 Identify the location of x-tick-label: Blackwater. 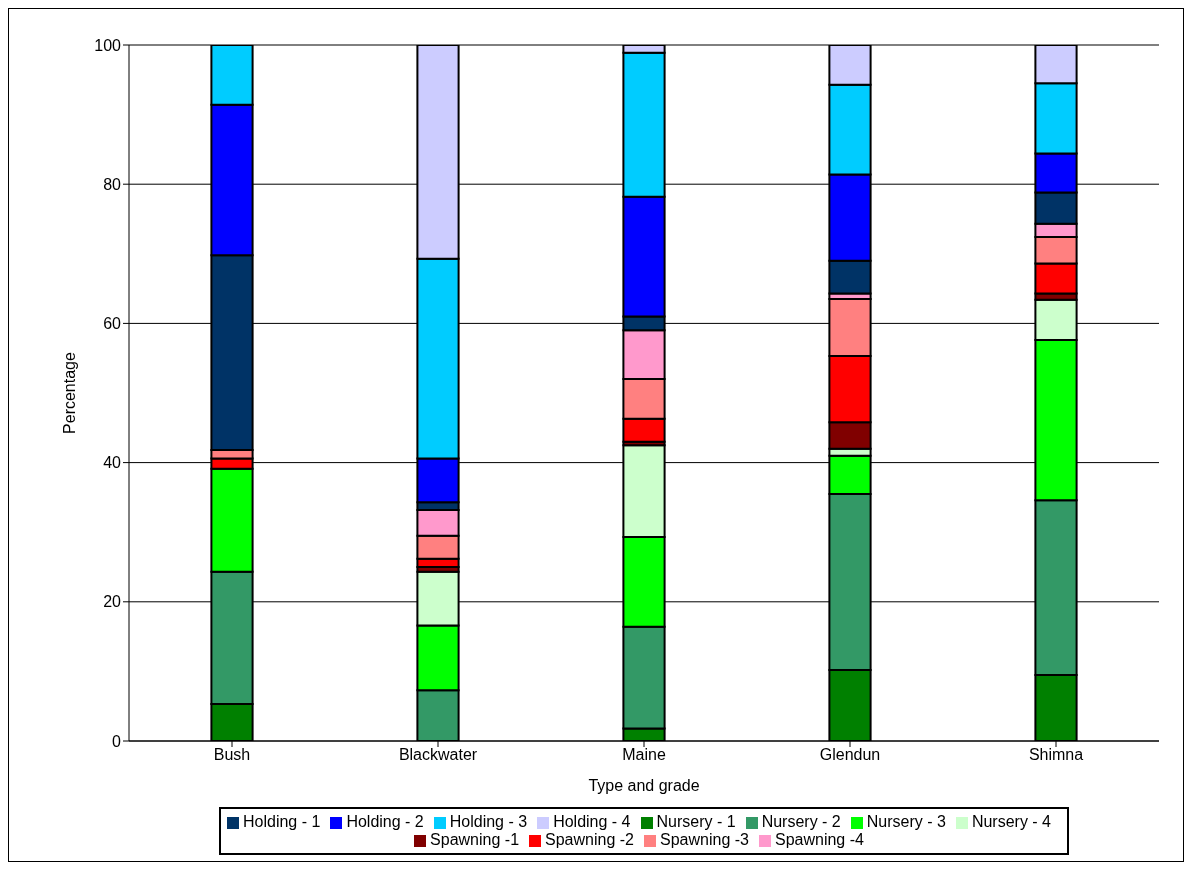
(438, 755).